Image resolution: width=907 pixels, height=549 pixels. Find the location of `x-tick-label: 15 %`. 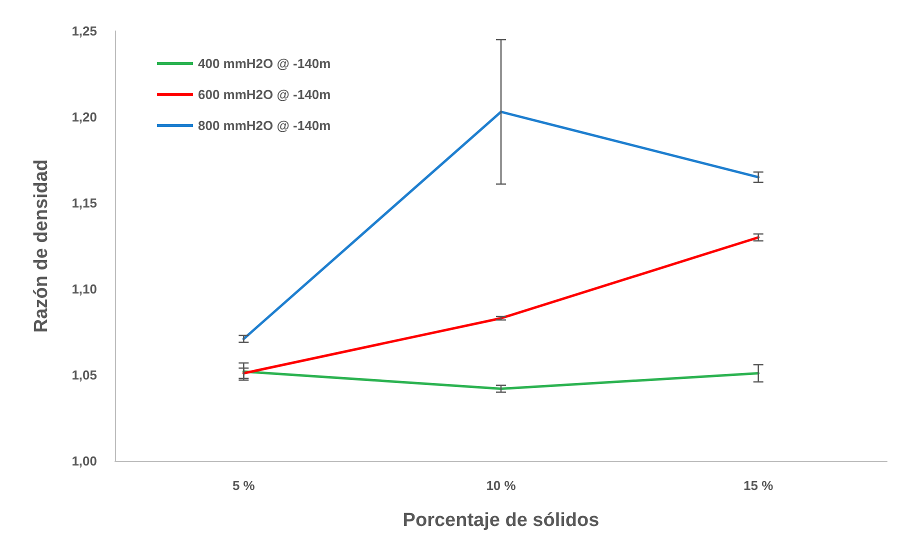

x-tick-label: 15 % is located at coordinates (759, 485).